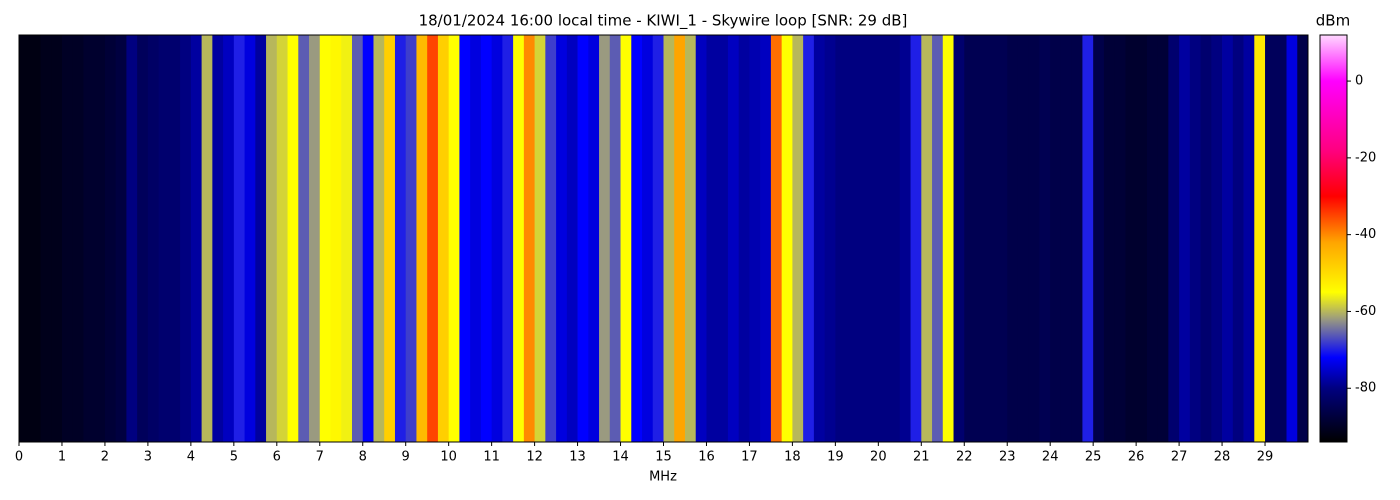 The height and width of the screenshot is (500, 1400). Describe the element at coordinates (448, 457) in the screenshot. I see `x-tick-label: 10` at that location.